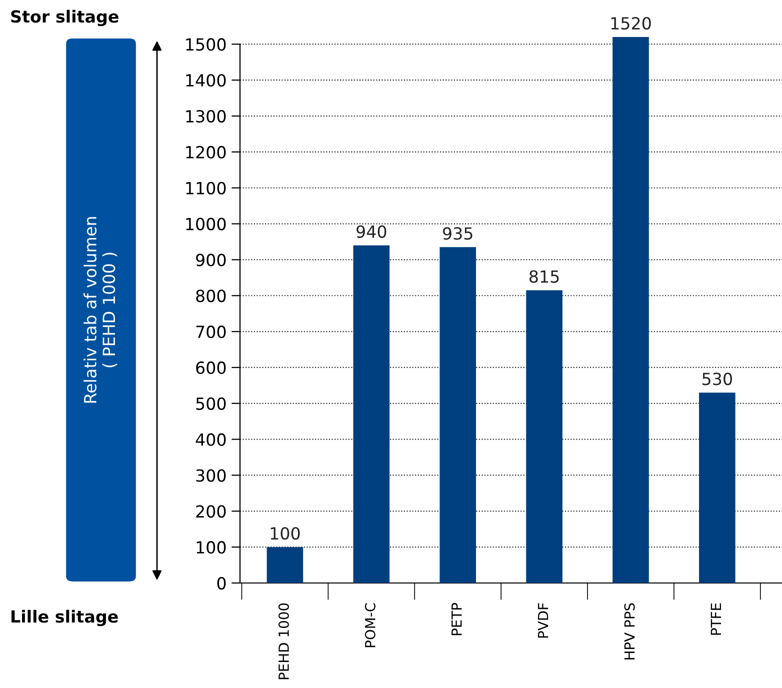  Describe the element at coordinates (371, 231) in the screenshot. I see `data-label: 940` at that location.